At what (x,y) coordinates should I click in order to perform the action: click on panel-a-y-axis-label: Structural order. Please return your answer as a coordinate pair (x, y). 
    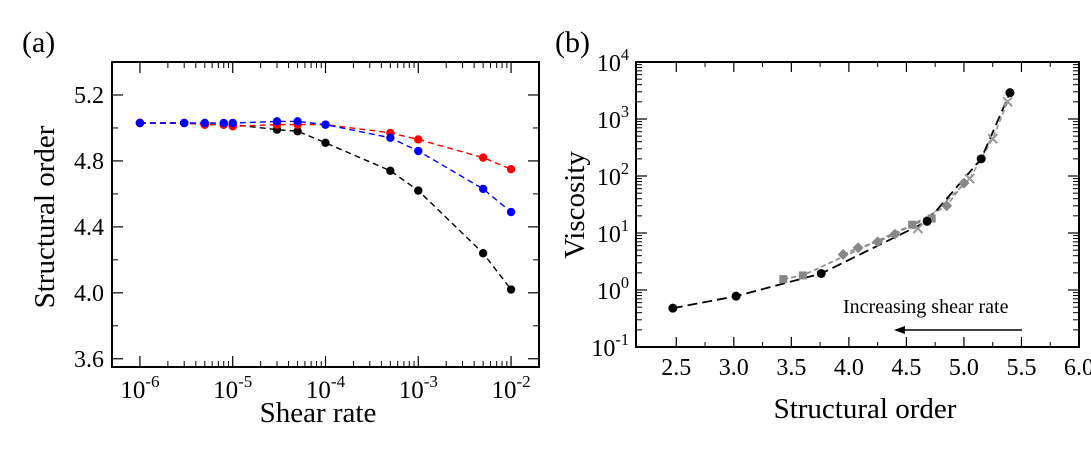
    Looking at the image, I should click on (45, 216).